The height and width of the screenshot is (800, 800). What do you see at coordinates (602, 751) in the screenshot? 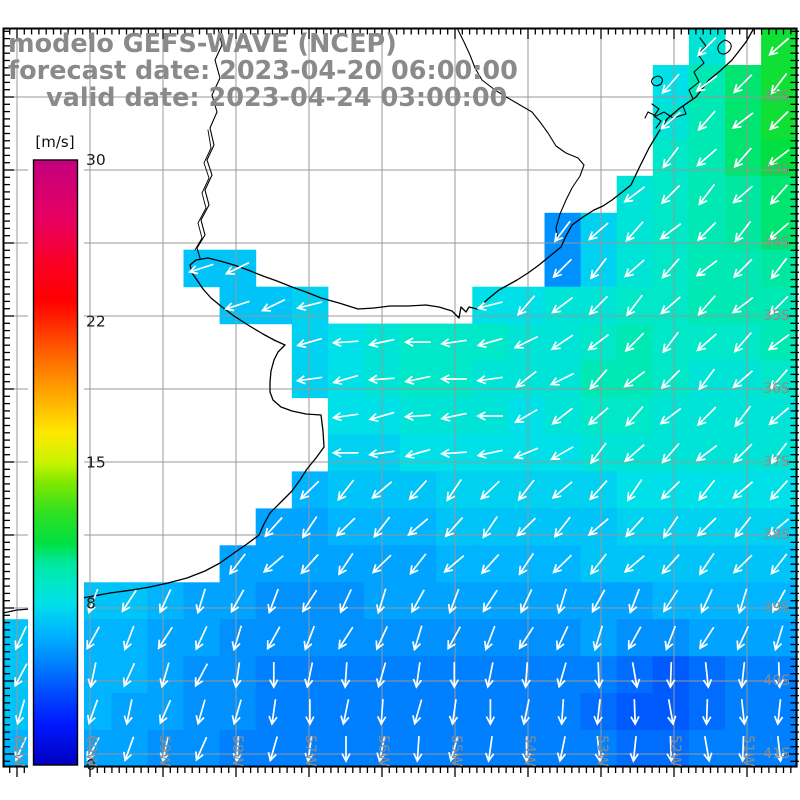
I see `longitude-label: 53W` at bounding box center [602, 751].